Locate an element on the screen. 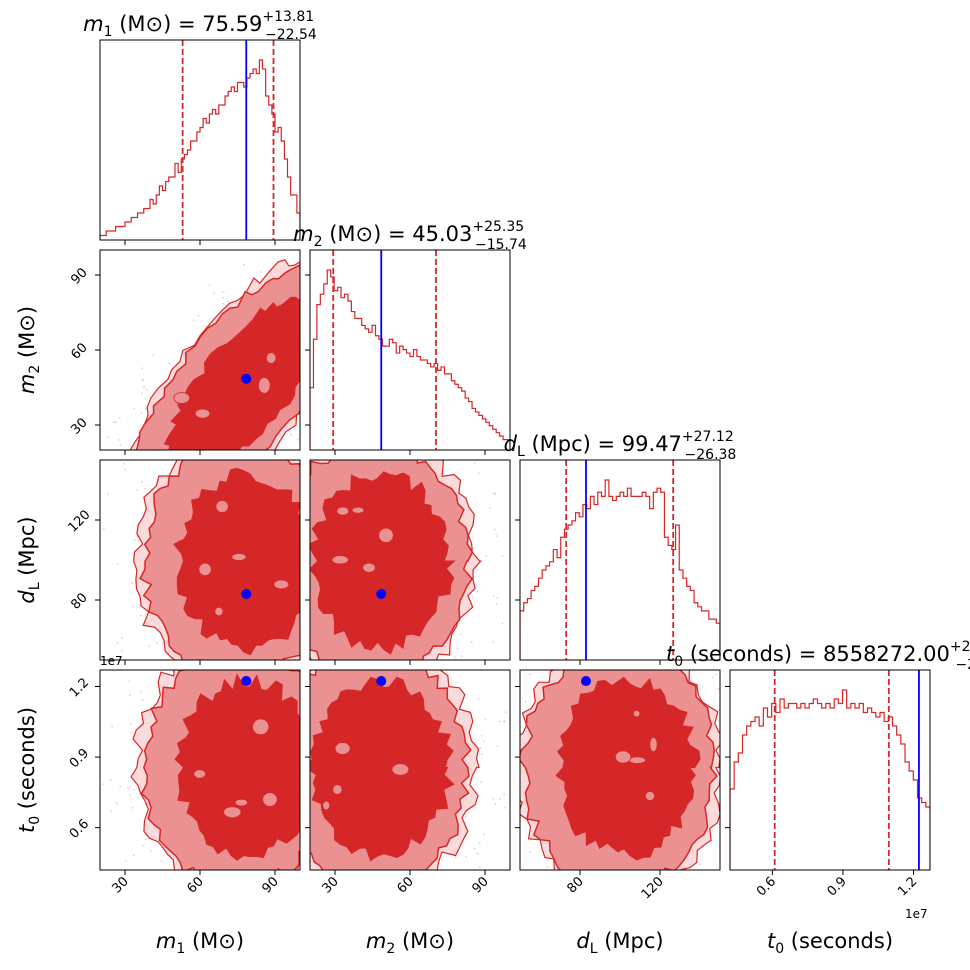 The height and width of the screenshot is (970, 970). histogram-dL is located at coordinates (620, 569).